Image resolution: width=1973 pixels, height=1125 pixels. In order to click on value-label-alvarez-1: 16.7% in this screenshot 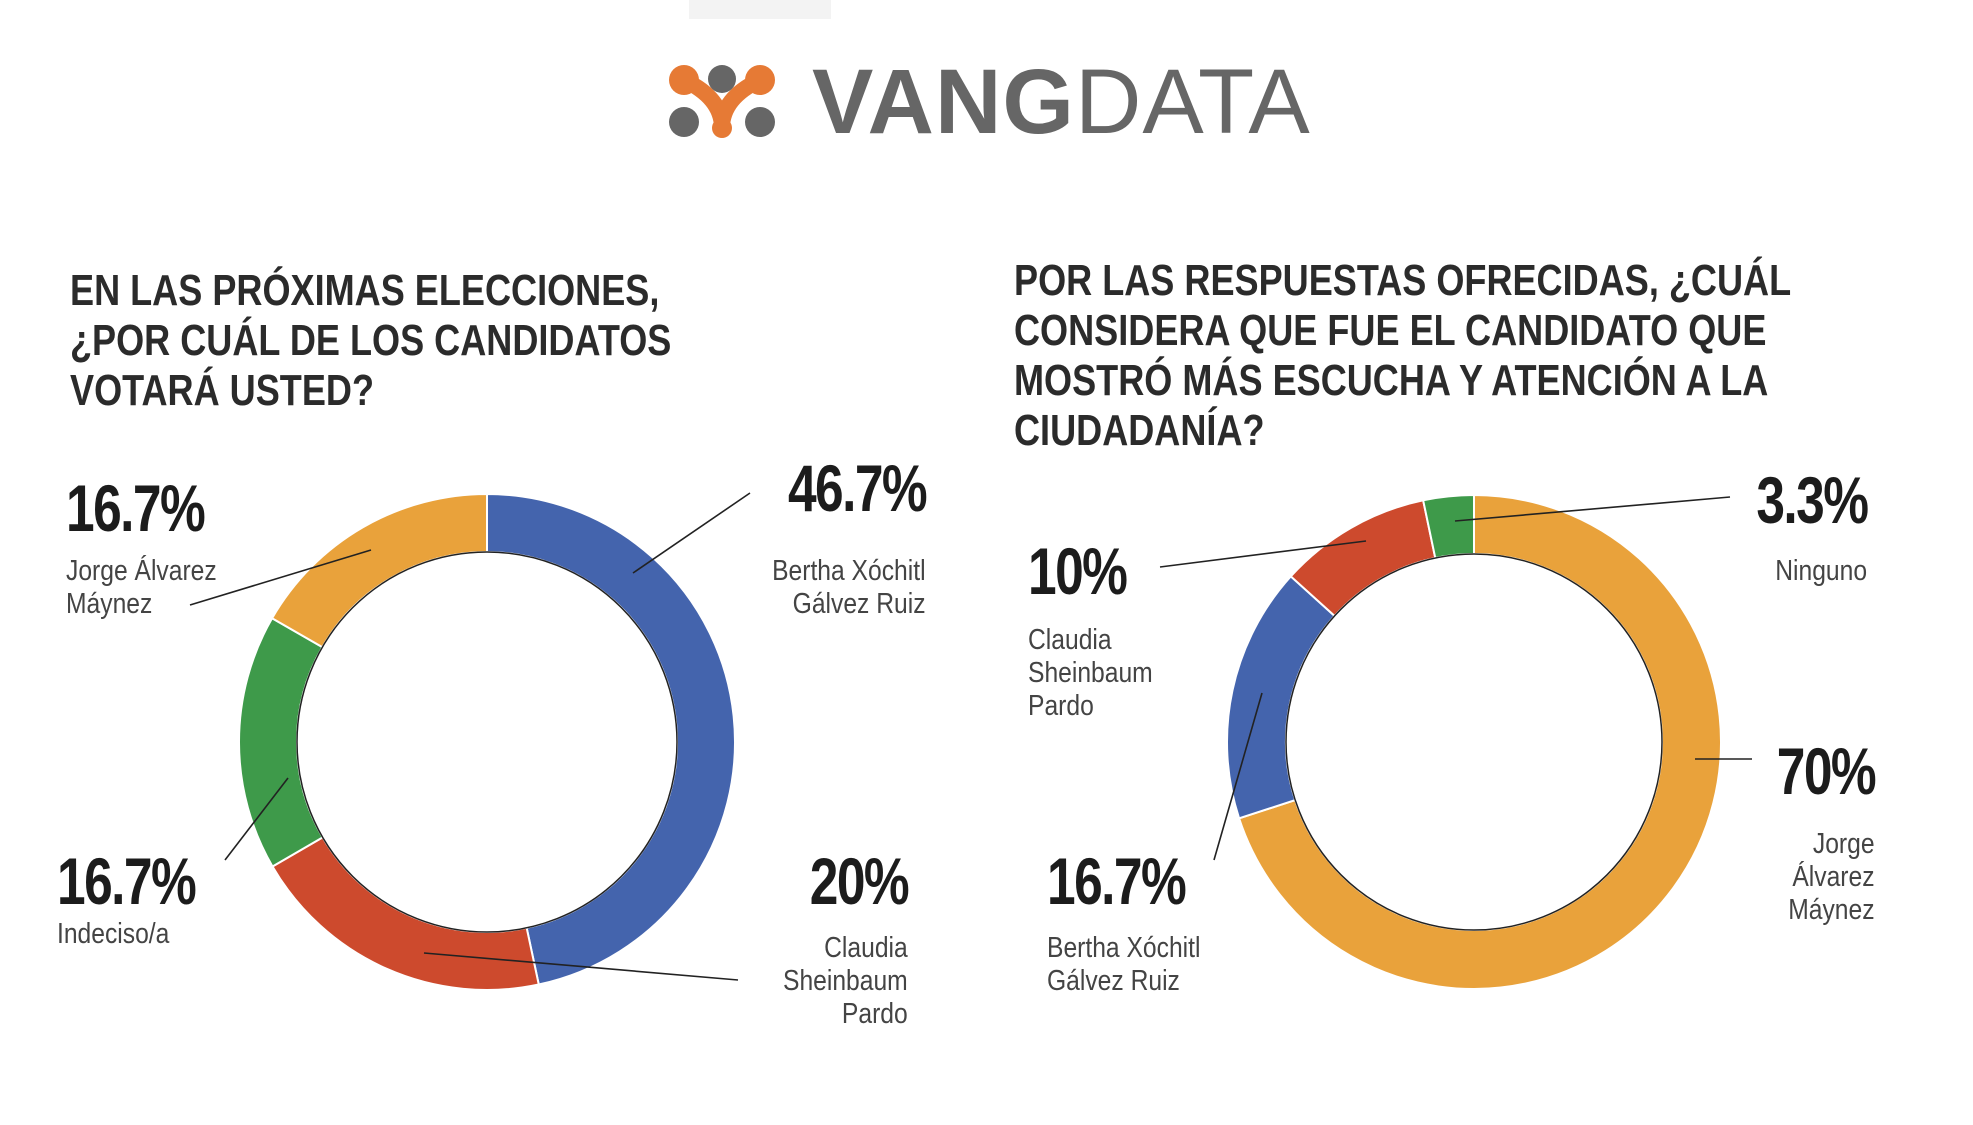, I will do `click(136, 508)`.